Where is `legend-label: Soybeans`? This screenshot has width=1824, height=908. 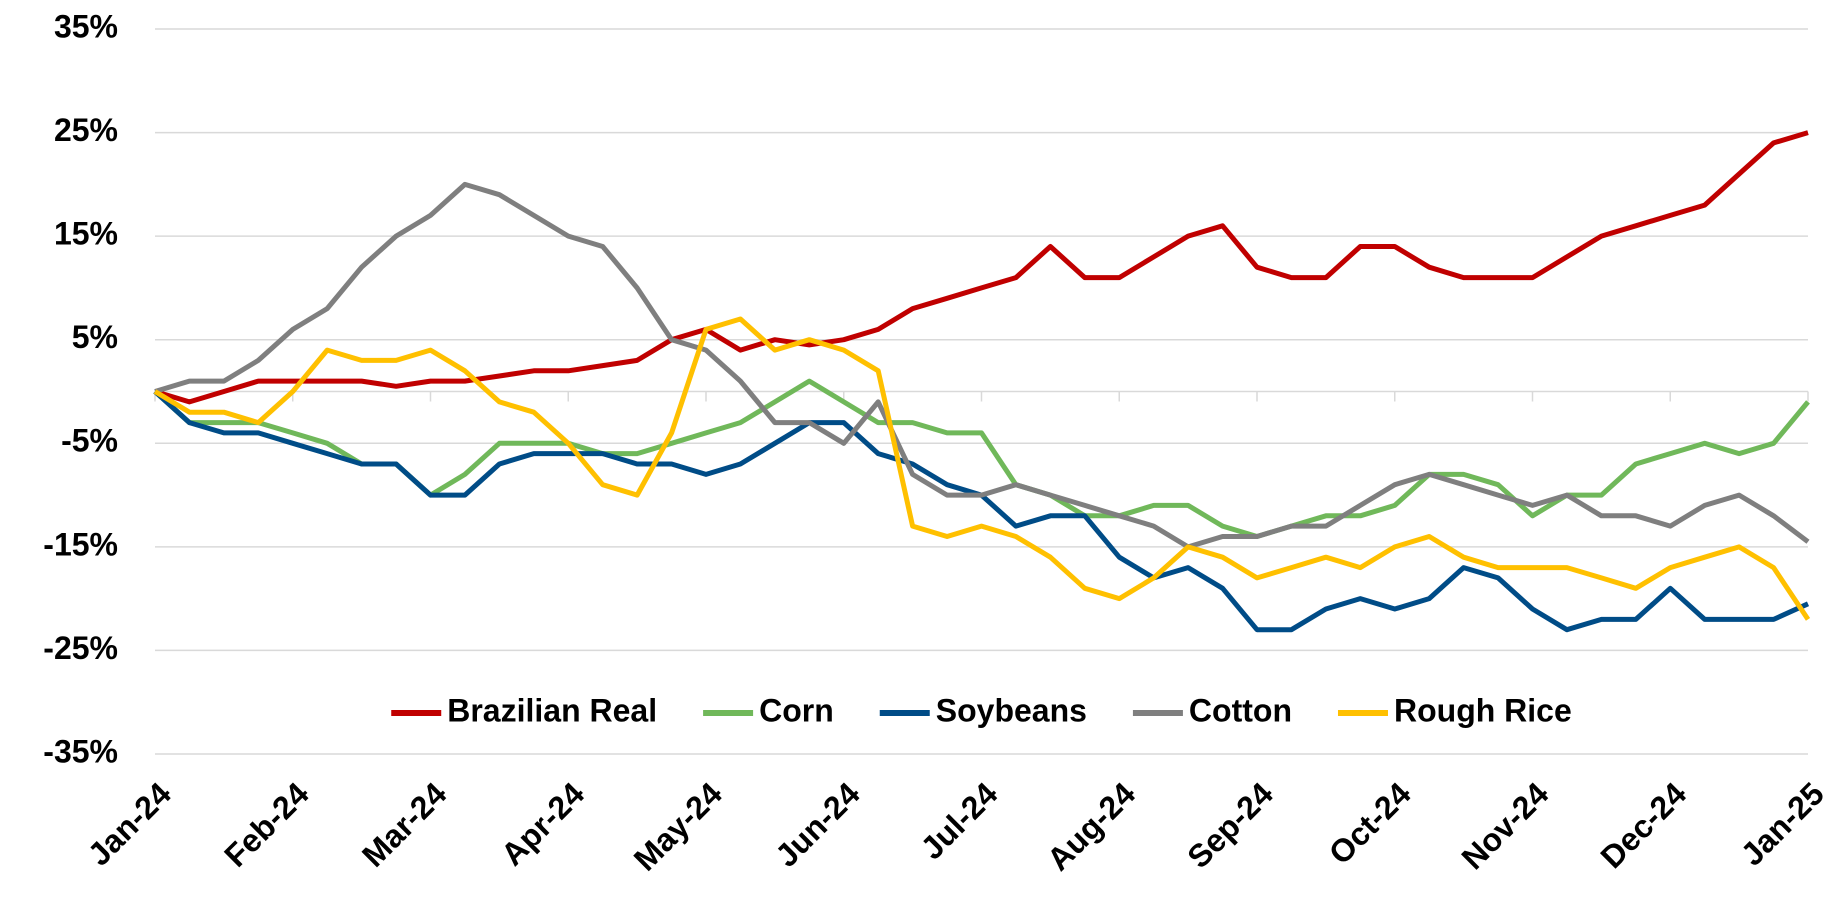 legend-label: Soybeans is located at coordinates (1011, 710).